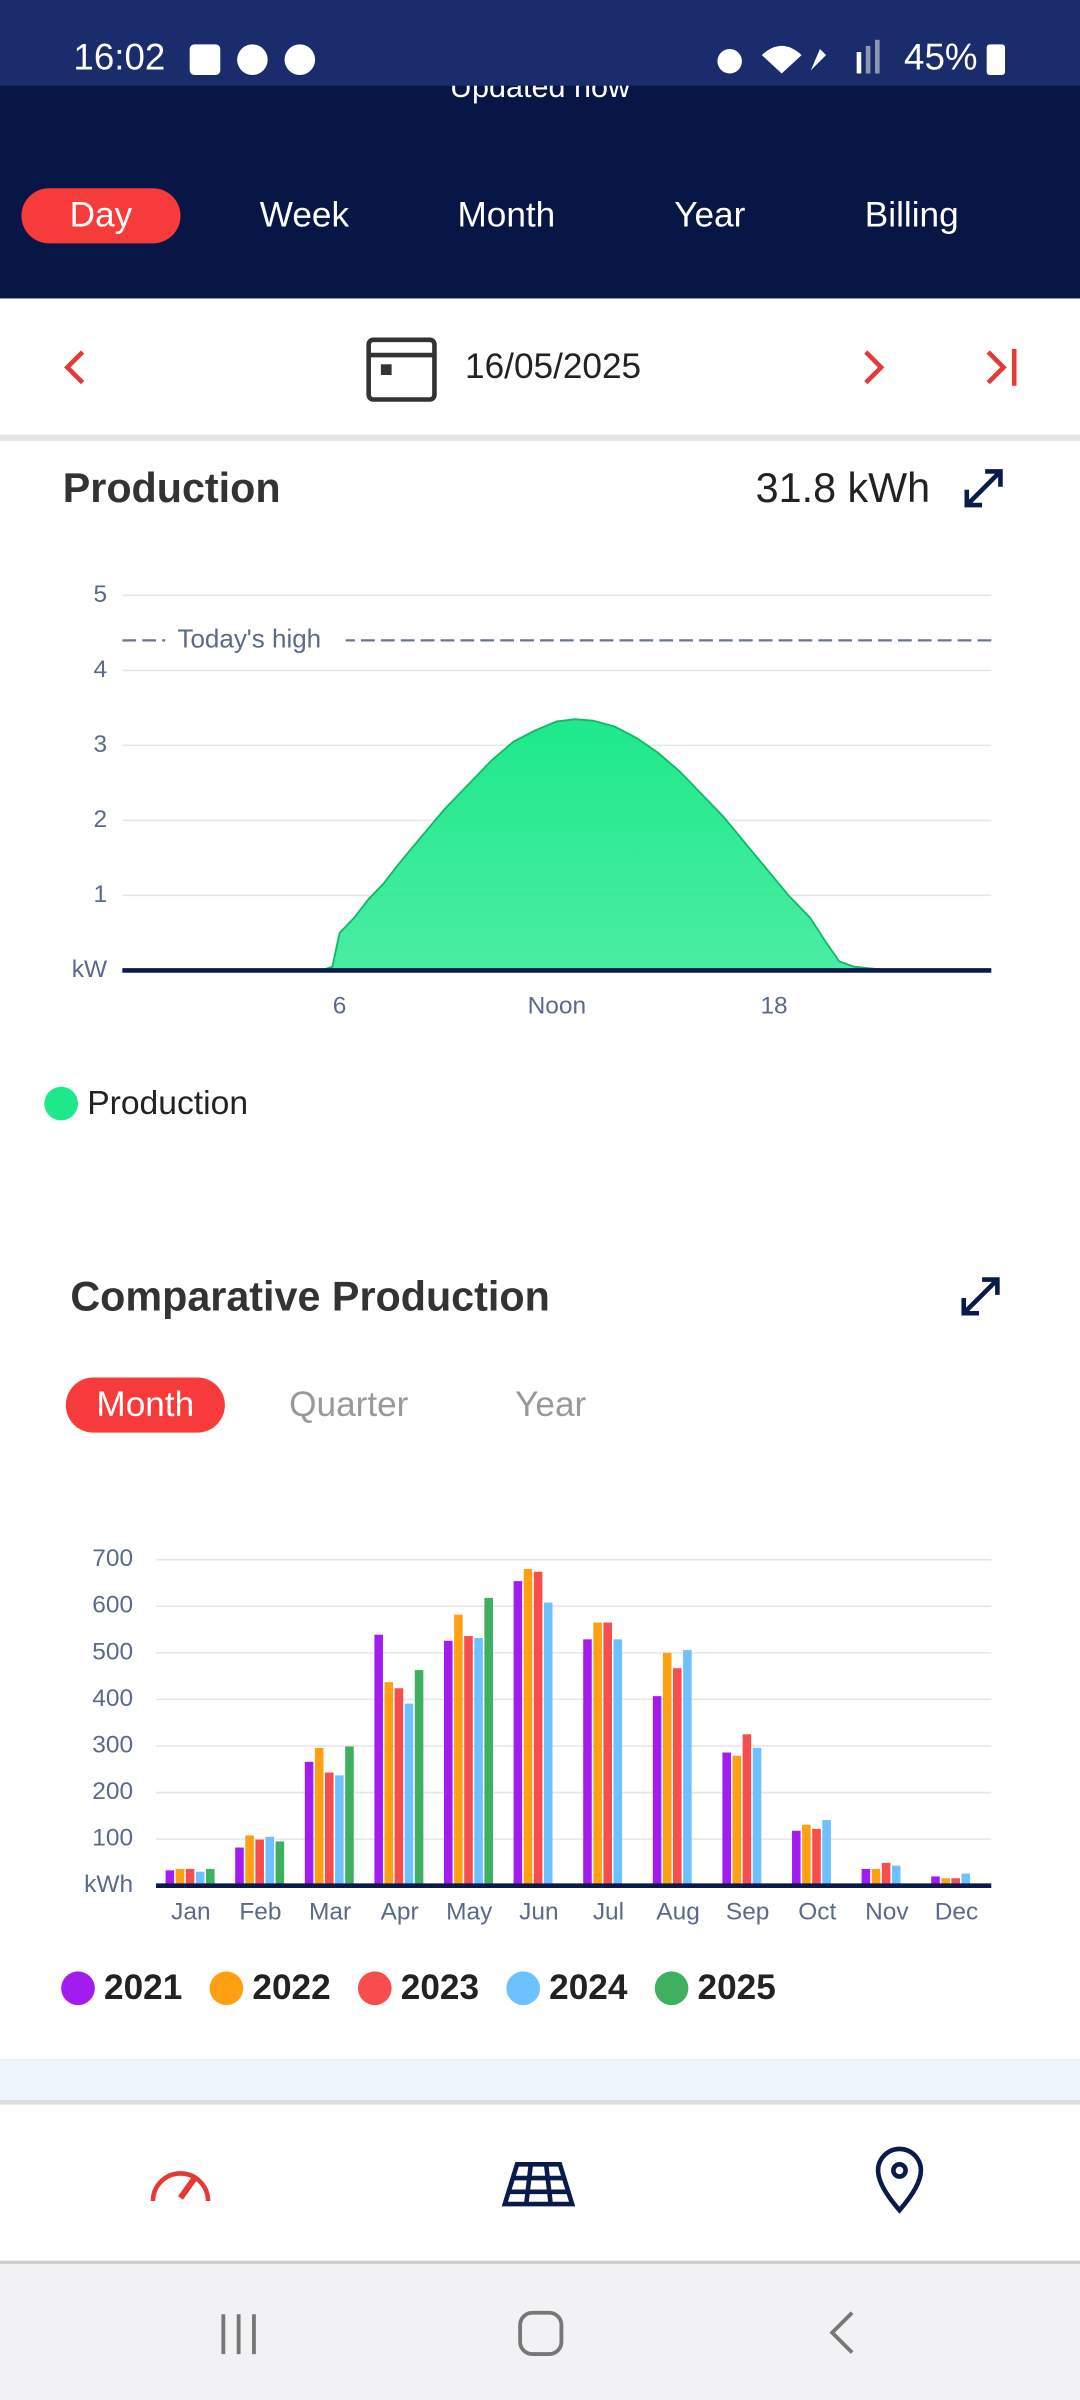  Describe the element at coordinates (843, 488) in the screenshot. I see `total-label: 31.8 kWh` at that location.